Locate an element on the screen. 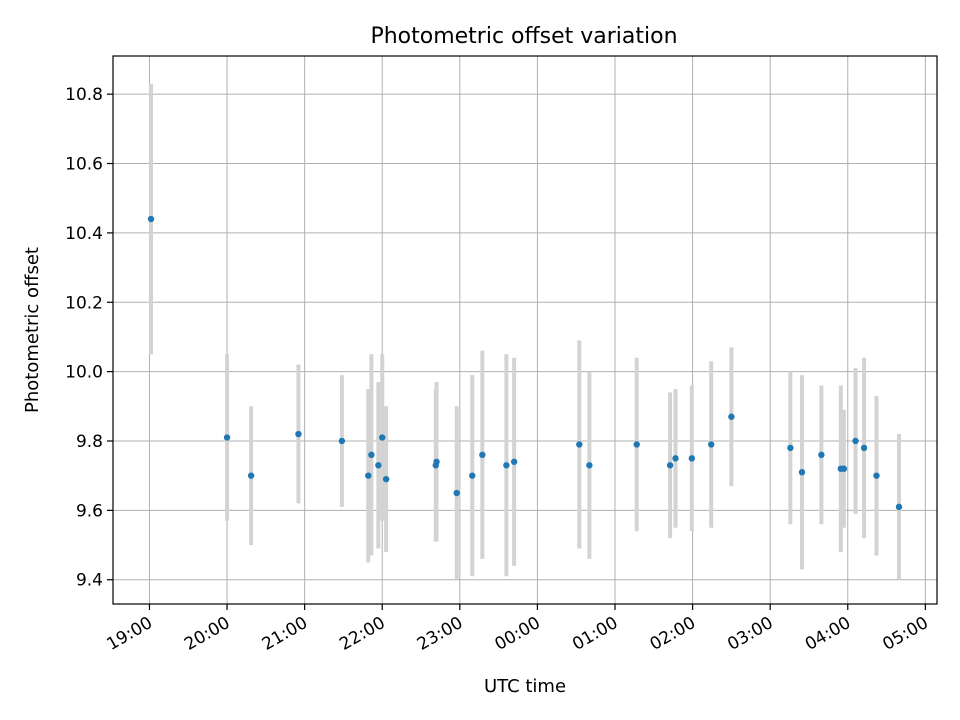  y-tick-label: 10.8 is located at coordinates (84, 95).